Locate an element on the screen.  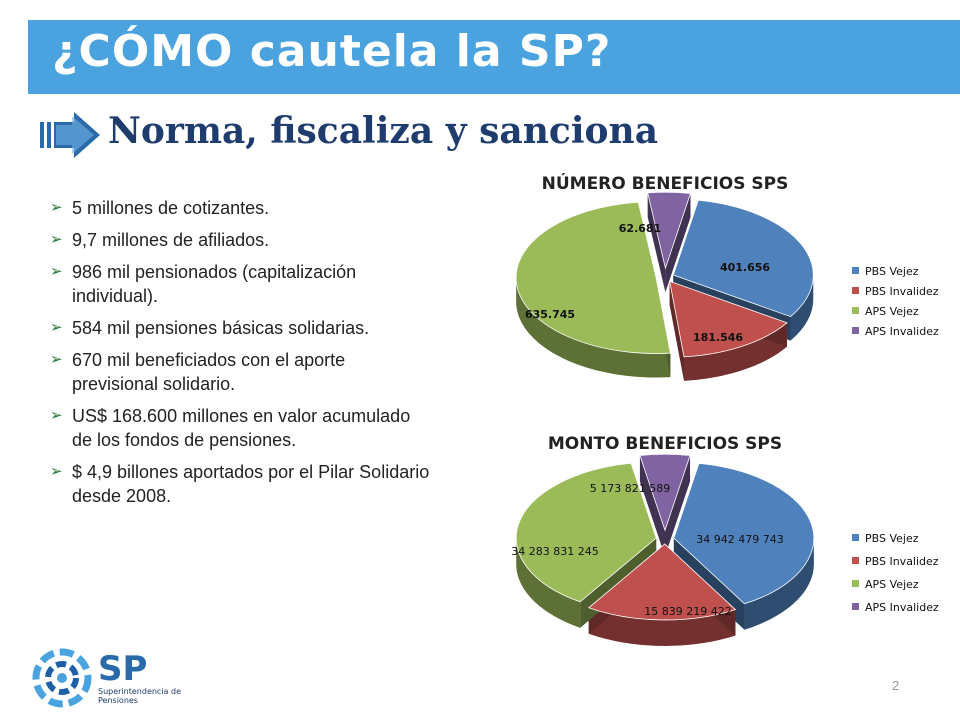
title-bar: ¿CÓMO cautela la SP? is located at coordinates (494, 57).